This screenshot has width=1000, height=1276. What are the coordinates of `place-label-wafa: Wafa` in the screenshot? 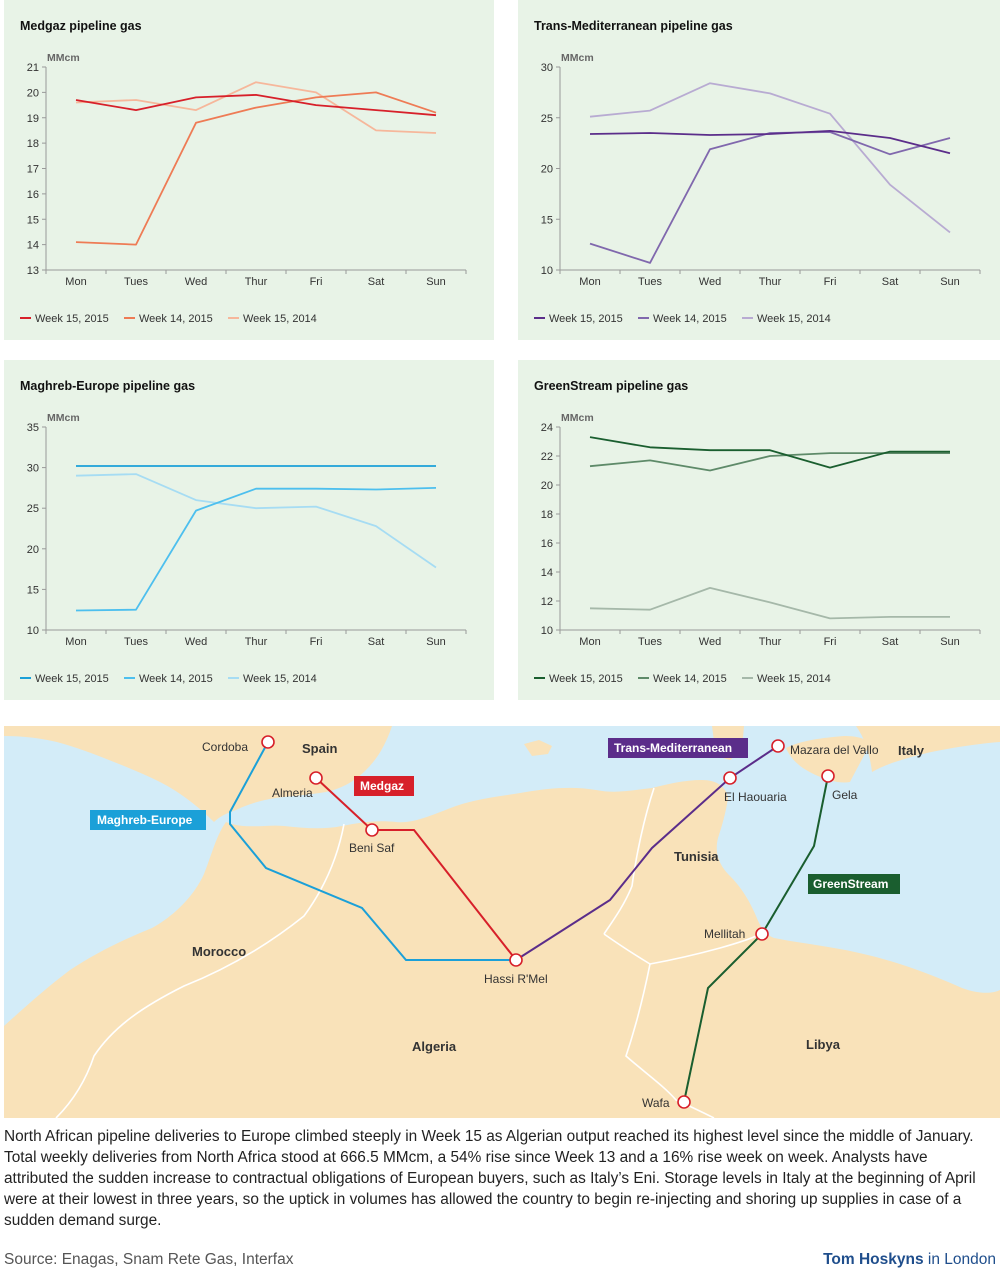 It's located at (656, 1103).